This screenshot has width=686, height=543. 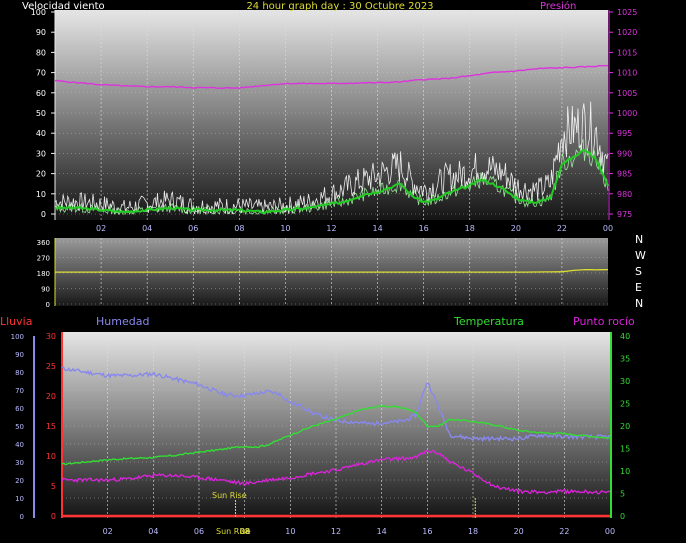 What do you see at coordinates (608, 228) in the screenshot?
I see `wind-pressure-x-tick-label: 00` at bounding box center [608, 228].